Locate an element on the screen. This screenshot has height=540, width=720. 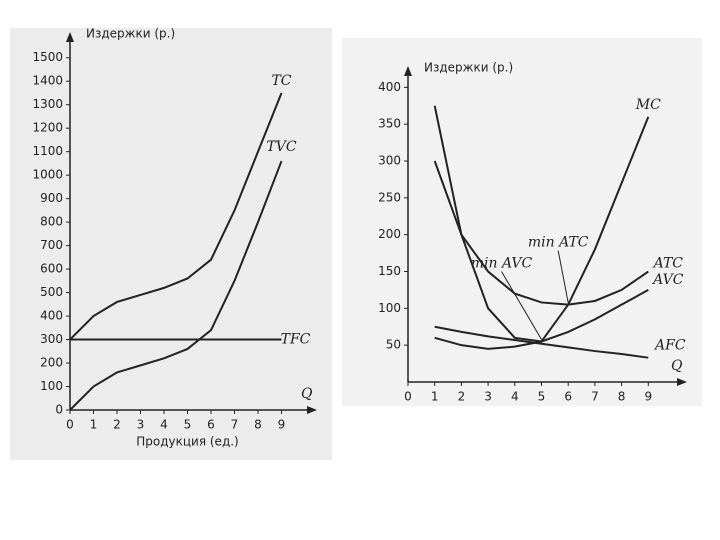
y-tick-label: 1400 is located at coordinates (47, 81).